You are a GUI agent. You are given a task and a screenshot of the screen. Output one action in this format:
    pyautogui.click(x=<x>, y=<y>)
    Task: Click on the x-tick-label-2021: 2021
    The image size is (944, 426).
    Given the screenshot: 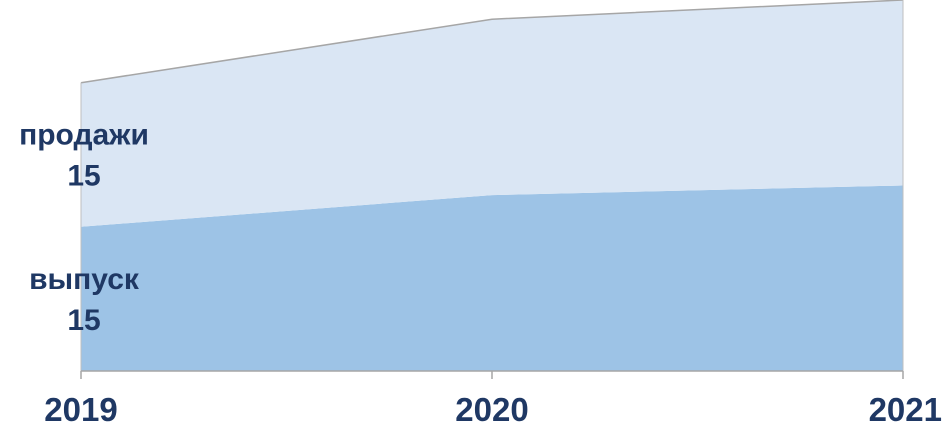 What is the action you would take?
    pyautogui.click(x=905, y=408)
    